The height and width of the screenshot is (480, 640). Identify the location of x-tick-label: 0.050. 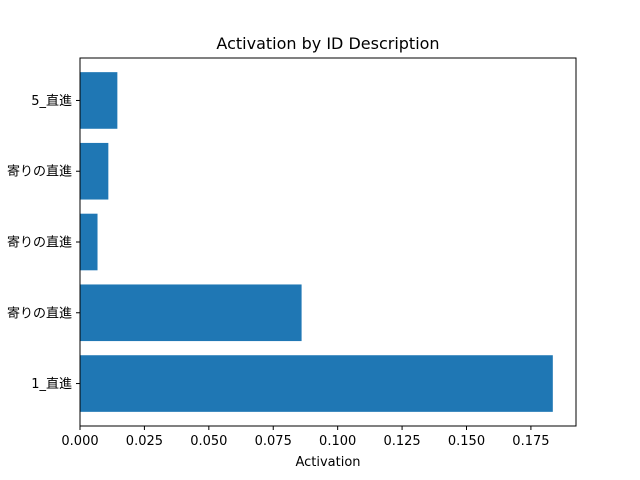
(208, 441).